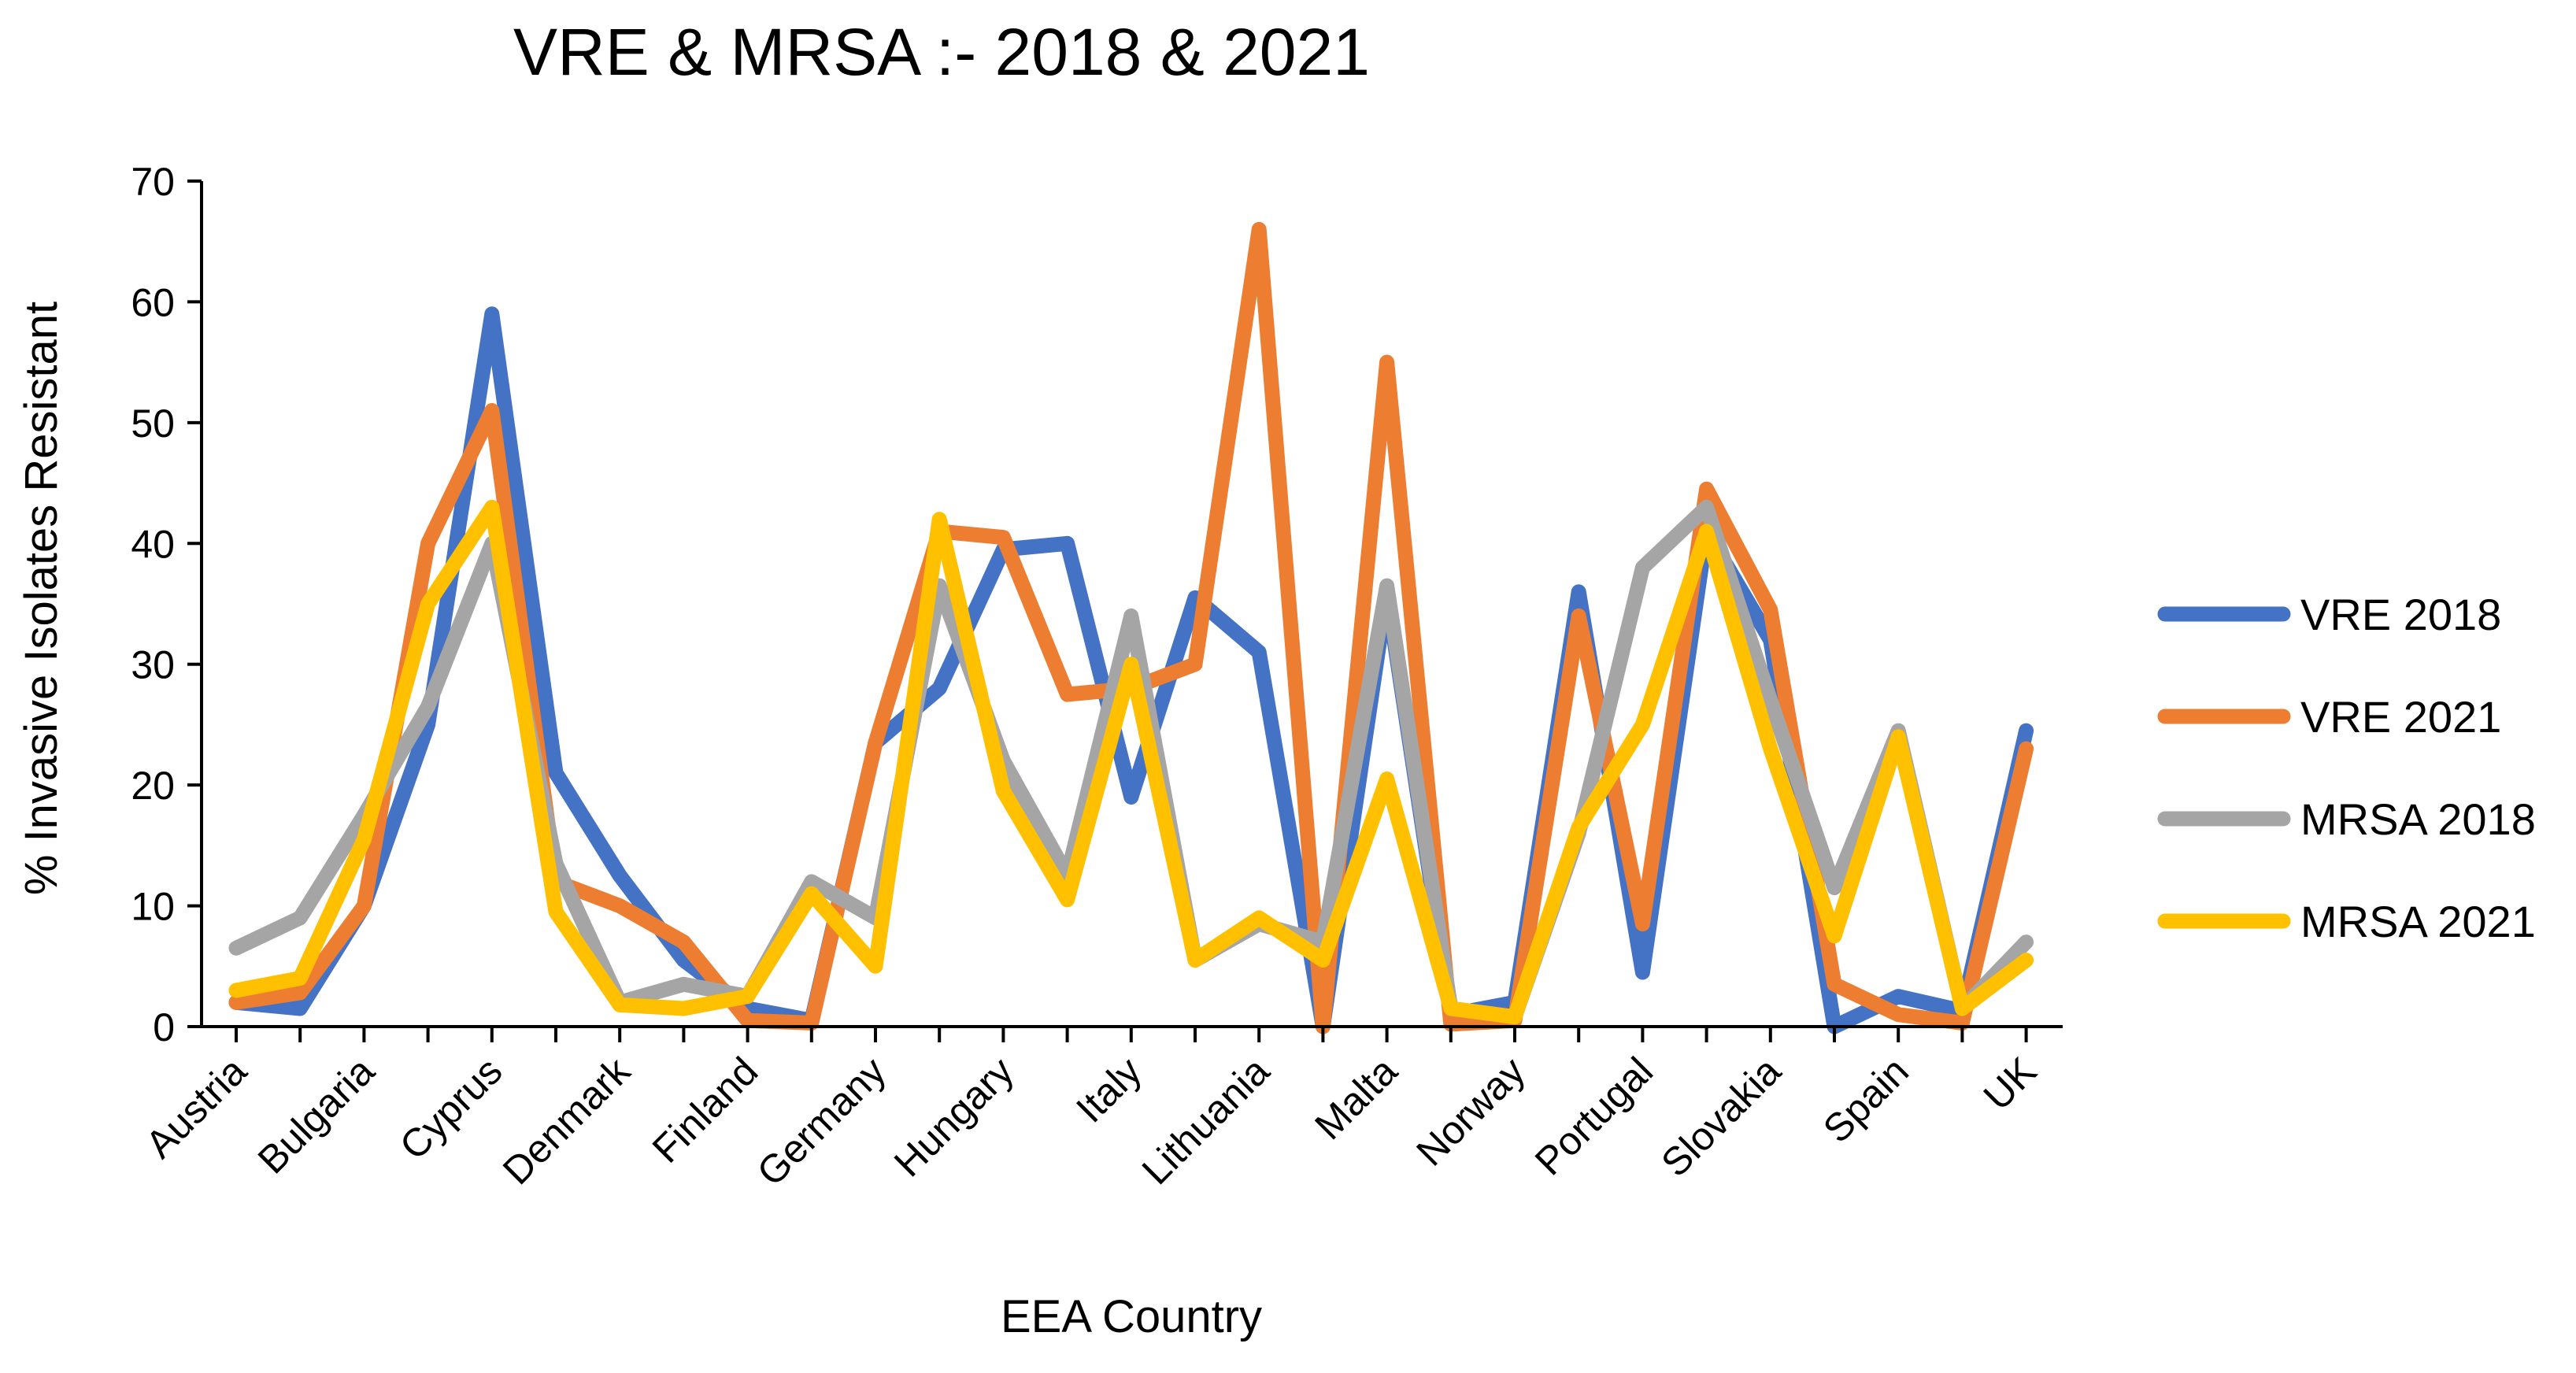 The width and height of the screenshot is (2576, 1373). What do you see at coordinates (1131, 1316) in the screenshot?
I see `x-axis-label: EEA Country` at bounding box center [1131, 1316].